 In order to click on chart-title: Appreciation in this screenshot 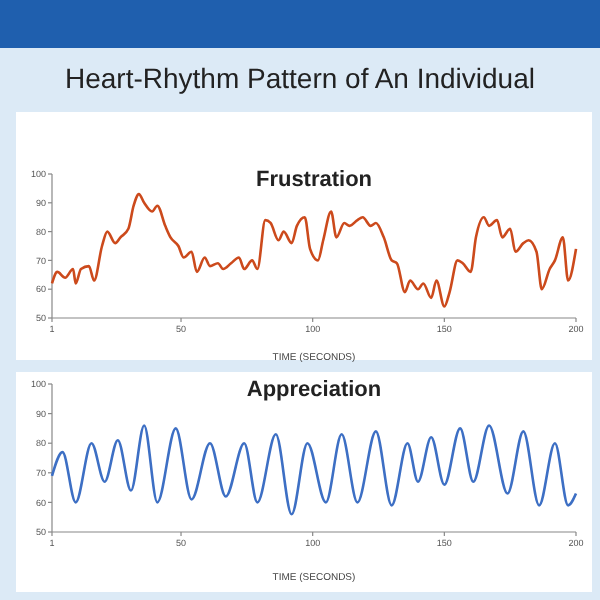, I will do `click(314, 390)`.